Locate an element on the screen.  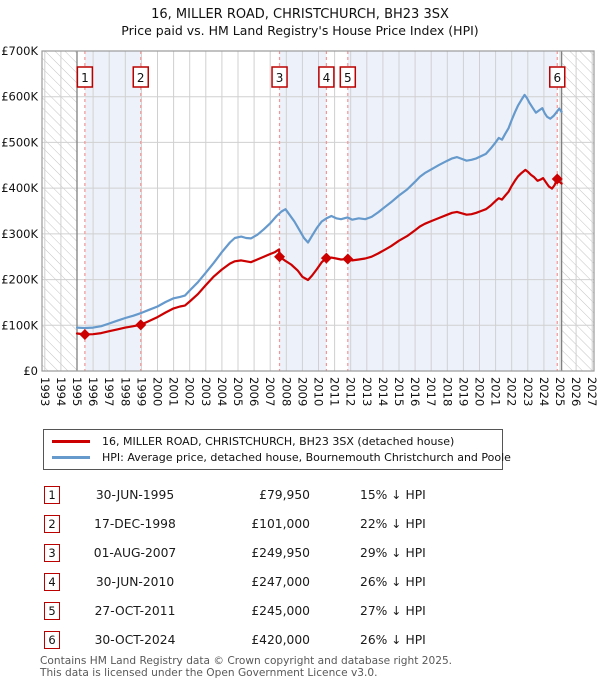
sale-hpi-relation: 27% ↓ HPI is located at coordinates (393, 610).